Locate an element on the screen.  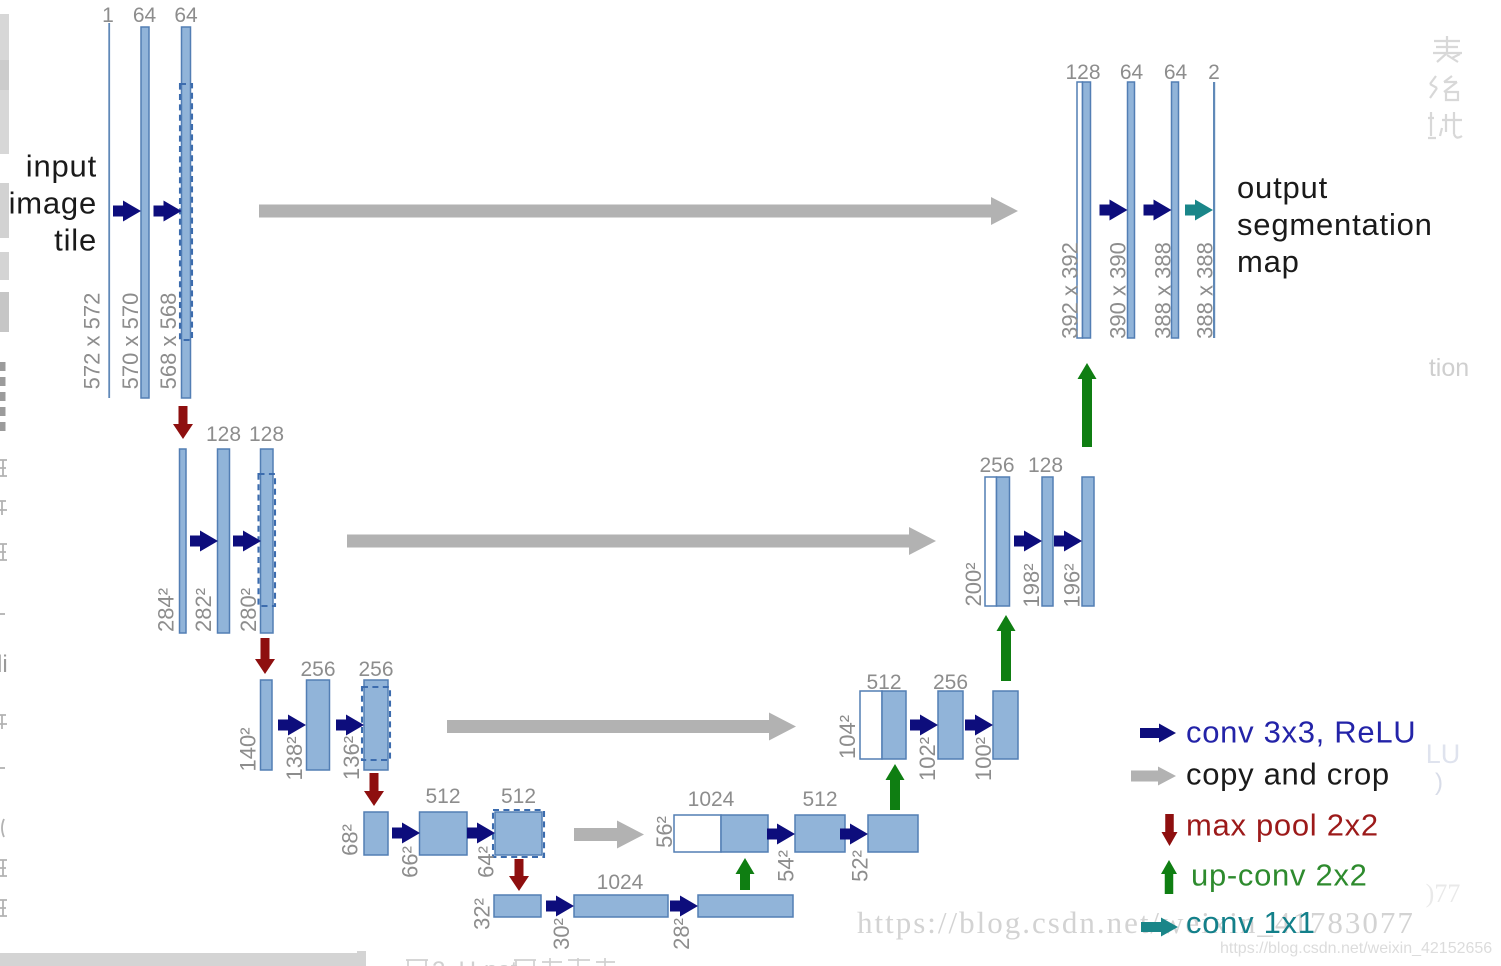
svg-text: 138² is located at coordinates (294, 758).